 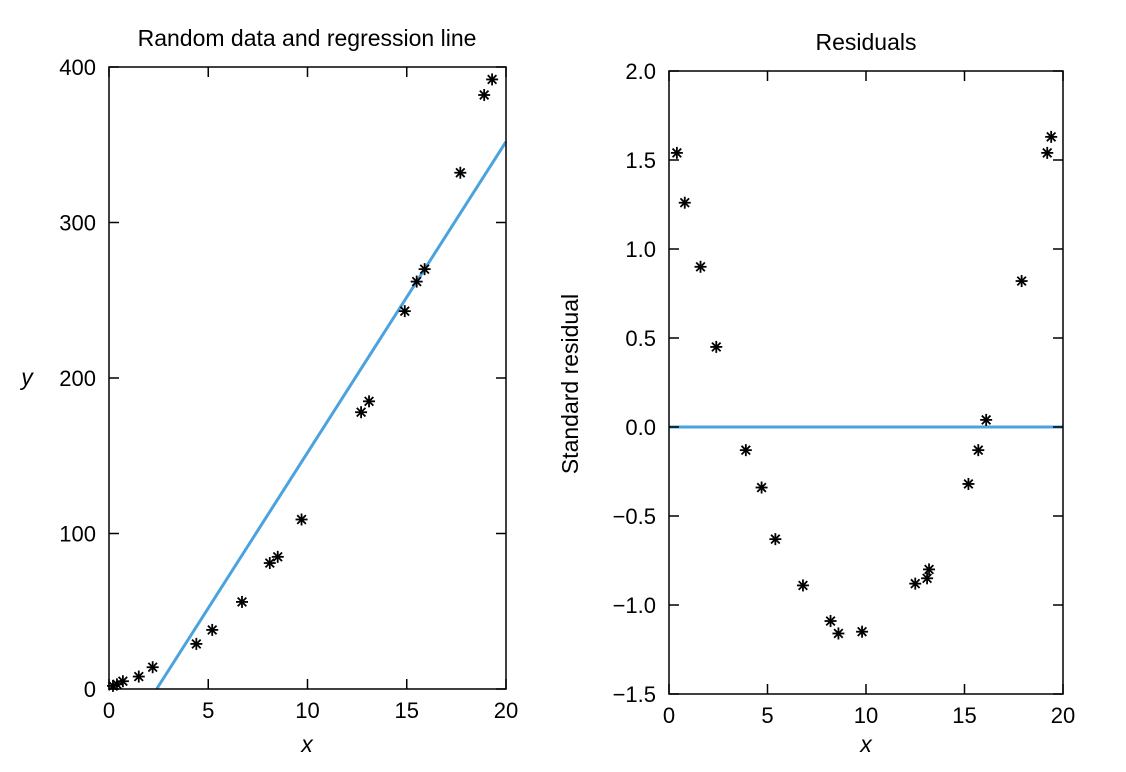 What do you see at coordinates (90, 689) in the screenshot?
I see `left-chart-ytick-label: 0` at bounding box center [90, 689].